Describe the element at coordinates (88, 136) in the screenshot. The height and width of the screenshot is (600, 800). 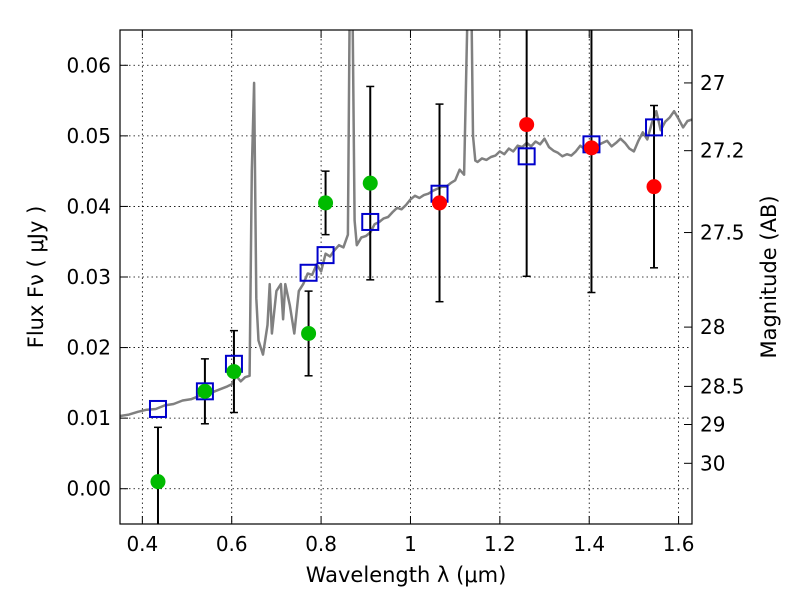
I see `y-tick-label: 0.05` at that location.